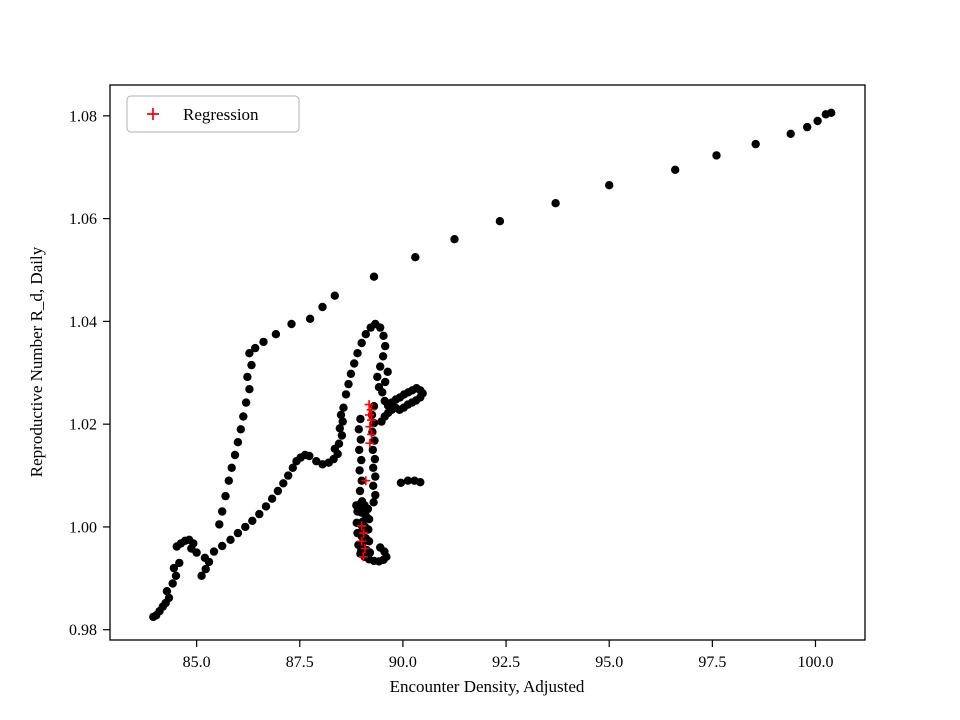 The width and height of the screenshot is (960, 720). I want to click on legend: Regression, so click(213, 114).